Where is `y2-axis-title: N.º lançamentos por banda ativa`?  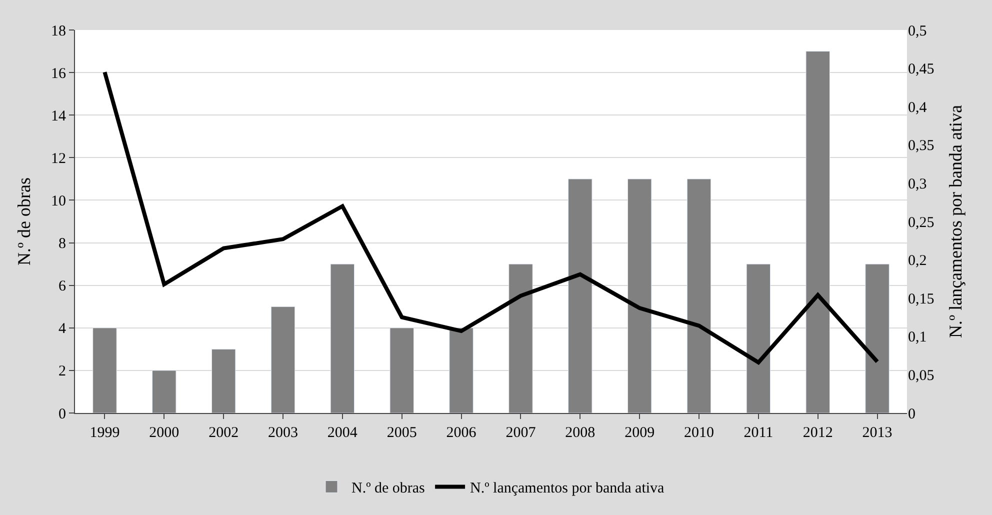 y2-axis-title: N.º lançamentos por banda ativa is located at coordinates (955, 221).